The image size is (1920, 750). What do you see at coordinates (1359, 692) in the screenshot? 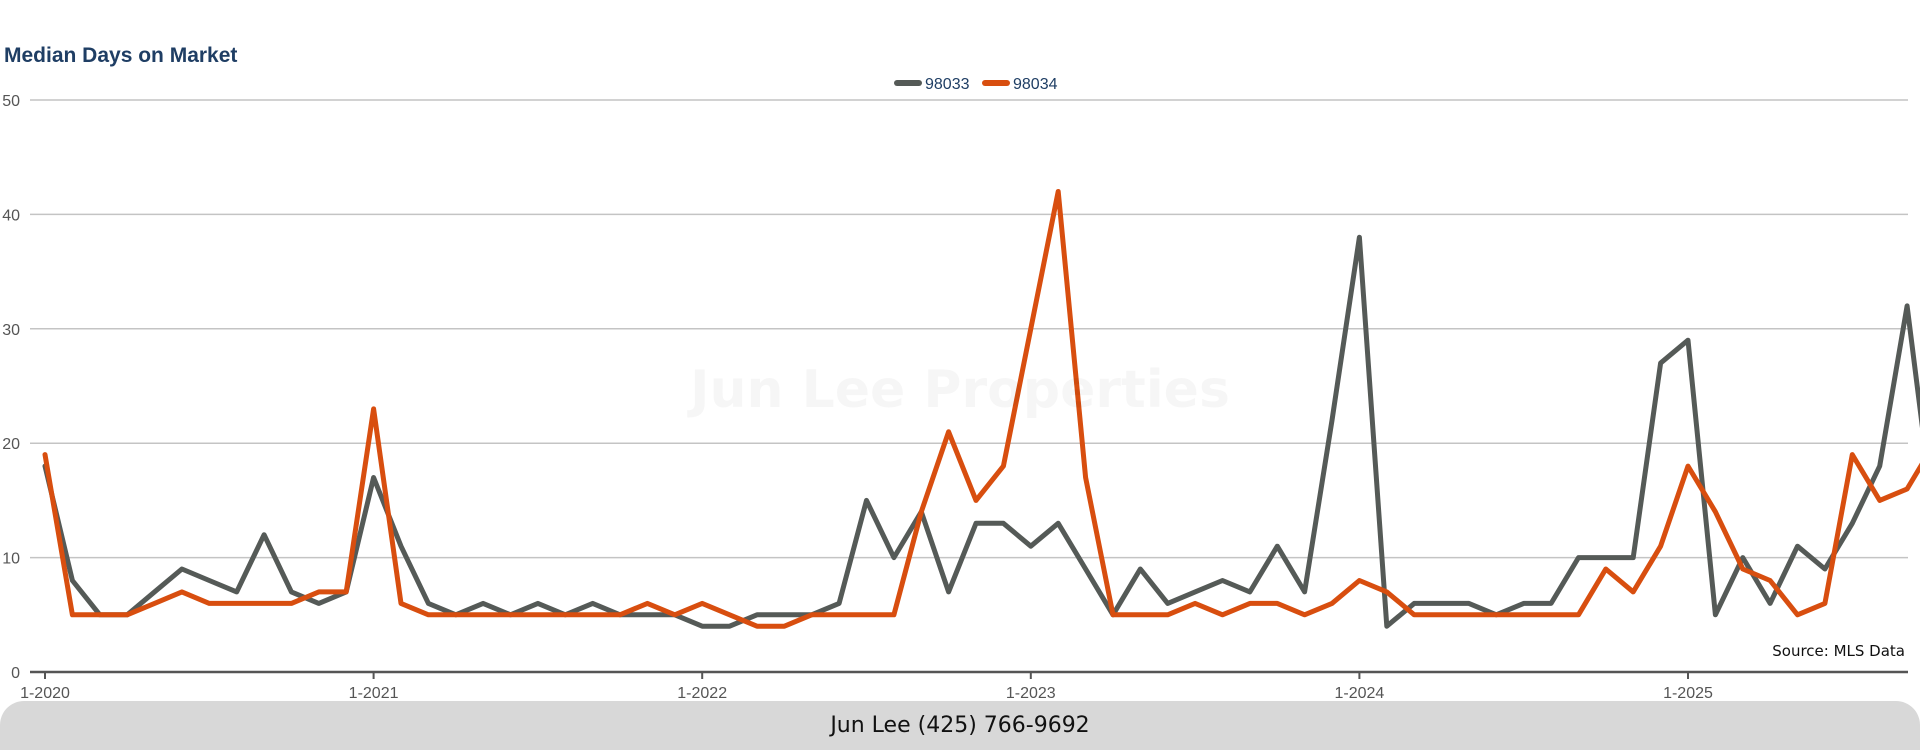
I see `x-tick-label: 1-2024` at bounding box center [1359, 692].